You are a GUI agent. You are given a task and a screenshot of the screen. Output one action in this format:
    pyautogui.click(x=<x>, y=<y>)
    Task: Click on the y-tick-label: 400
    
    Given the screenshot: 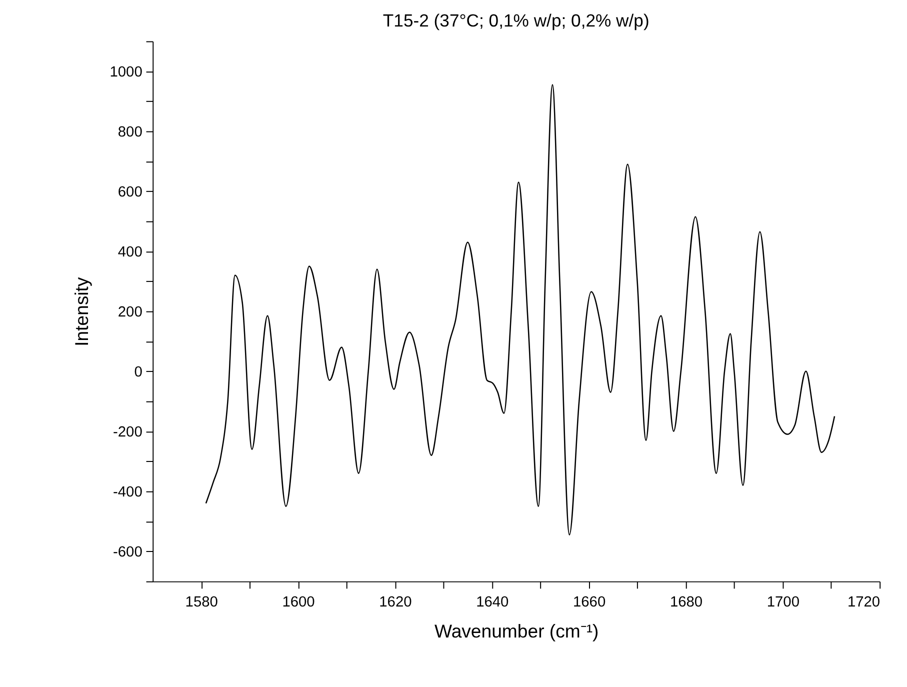 What is the action you would take?
    pyautogui.click(x=130, y=252)
    